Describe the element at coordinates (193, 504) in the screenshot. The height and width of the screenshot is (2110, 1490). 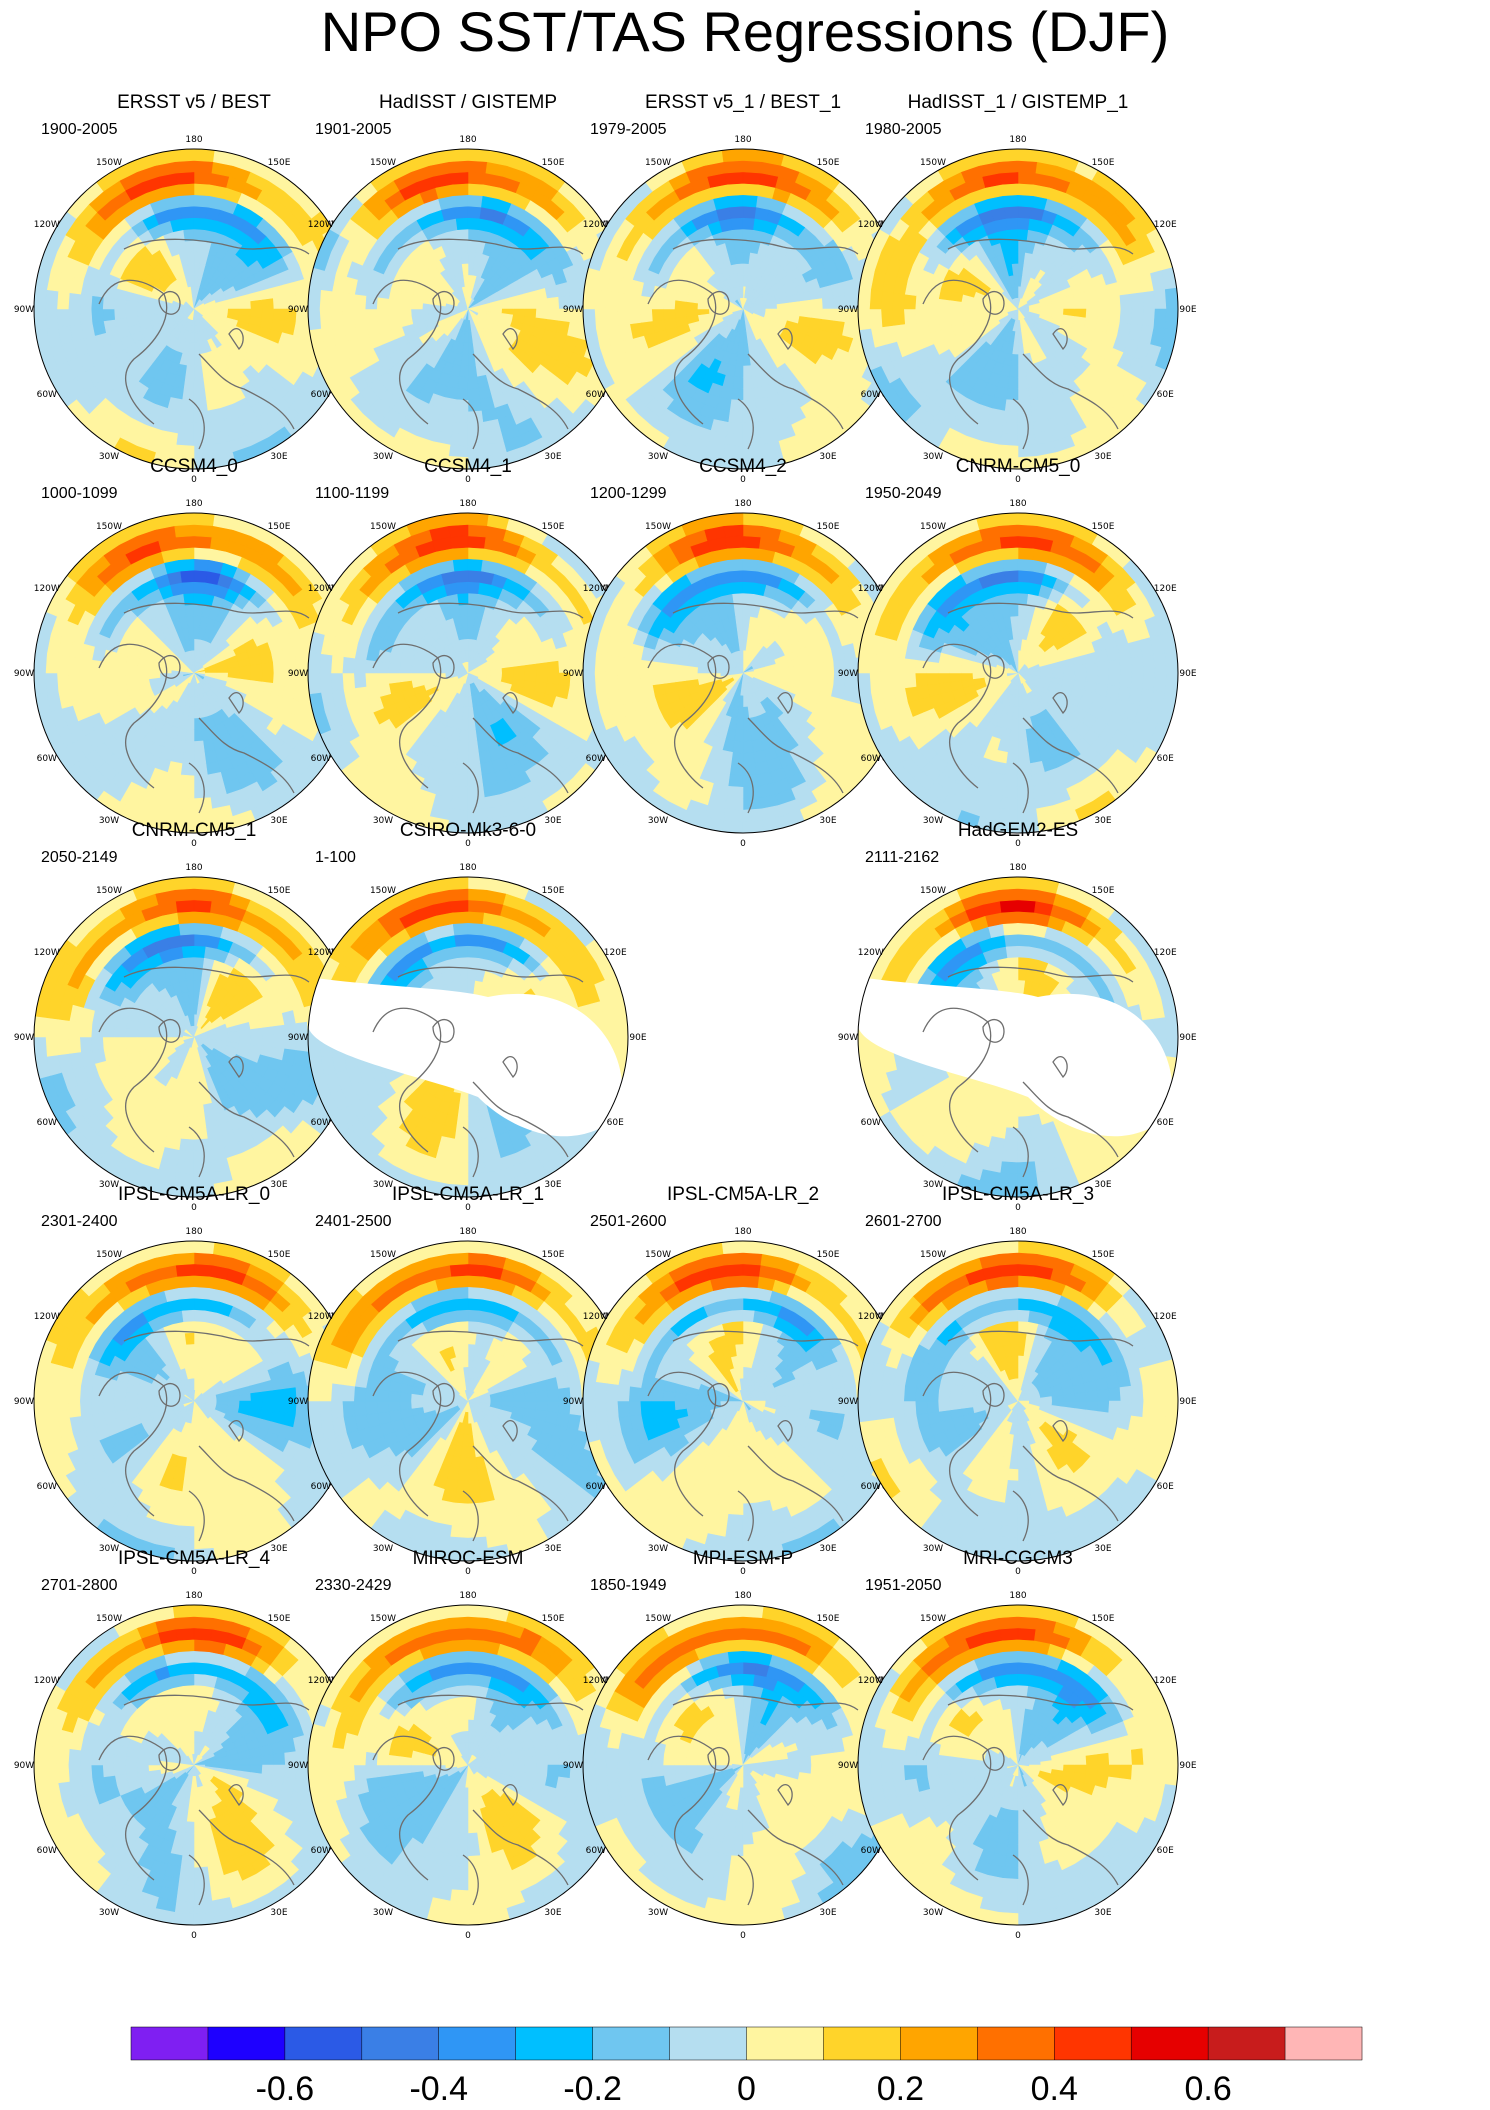
I see `longitude-label: 180` at that location.